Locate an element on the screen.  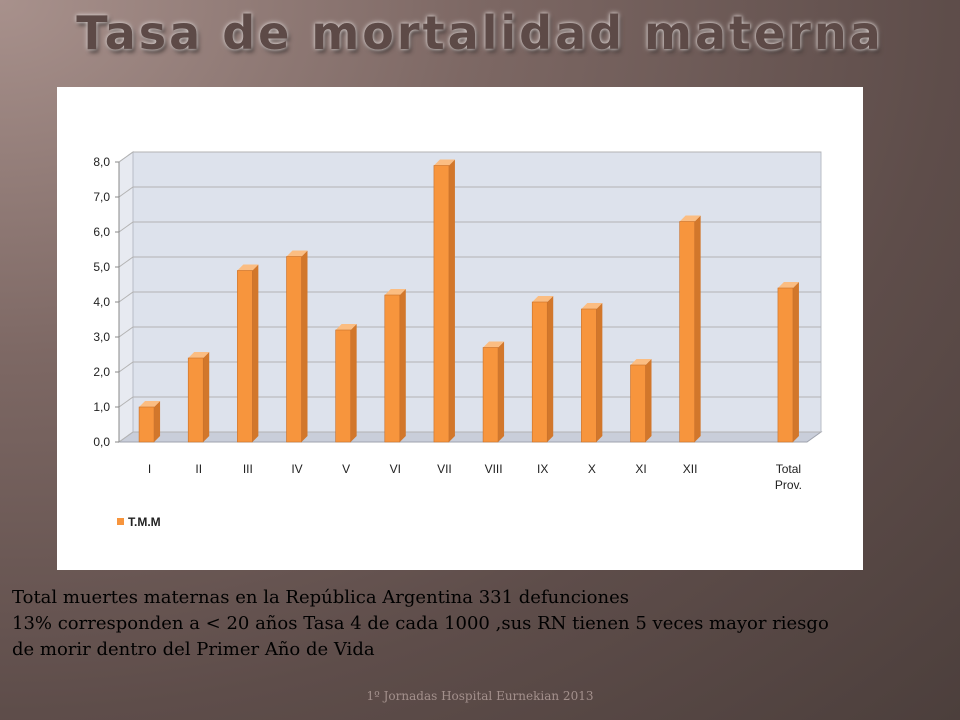
x-tick-label: VII is located at coordinates (444, 469).